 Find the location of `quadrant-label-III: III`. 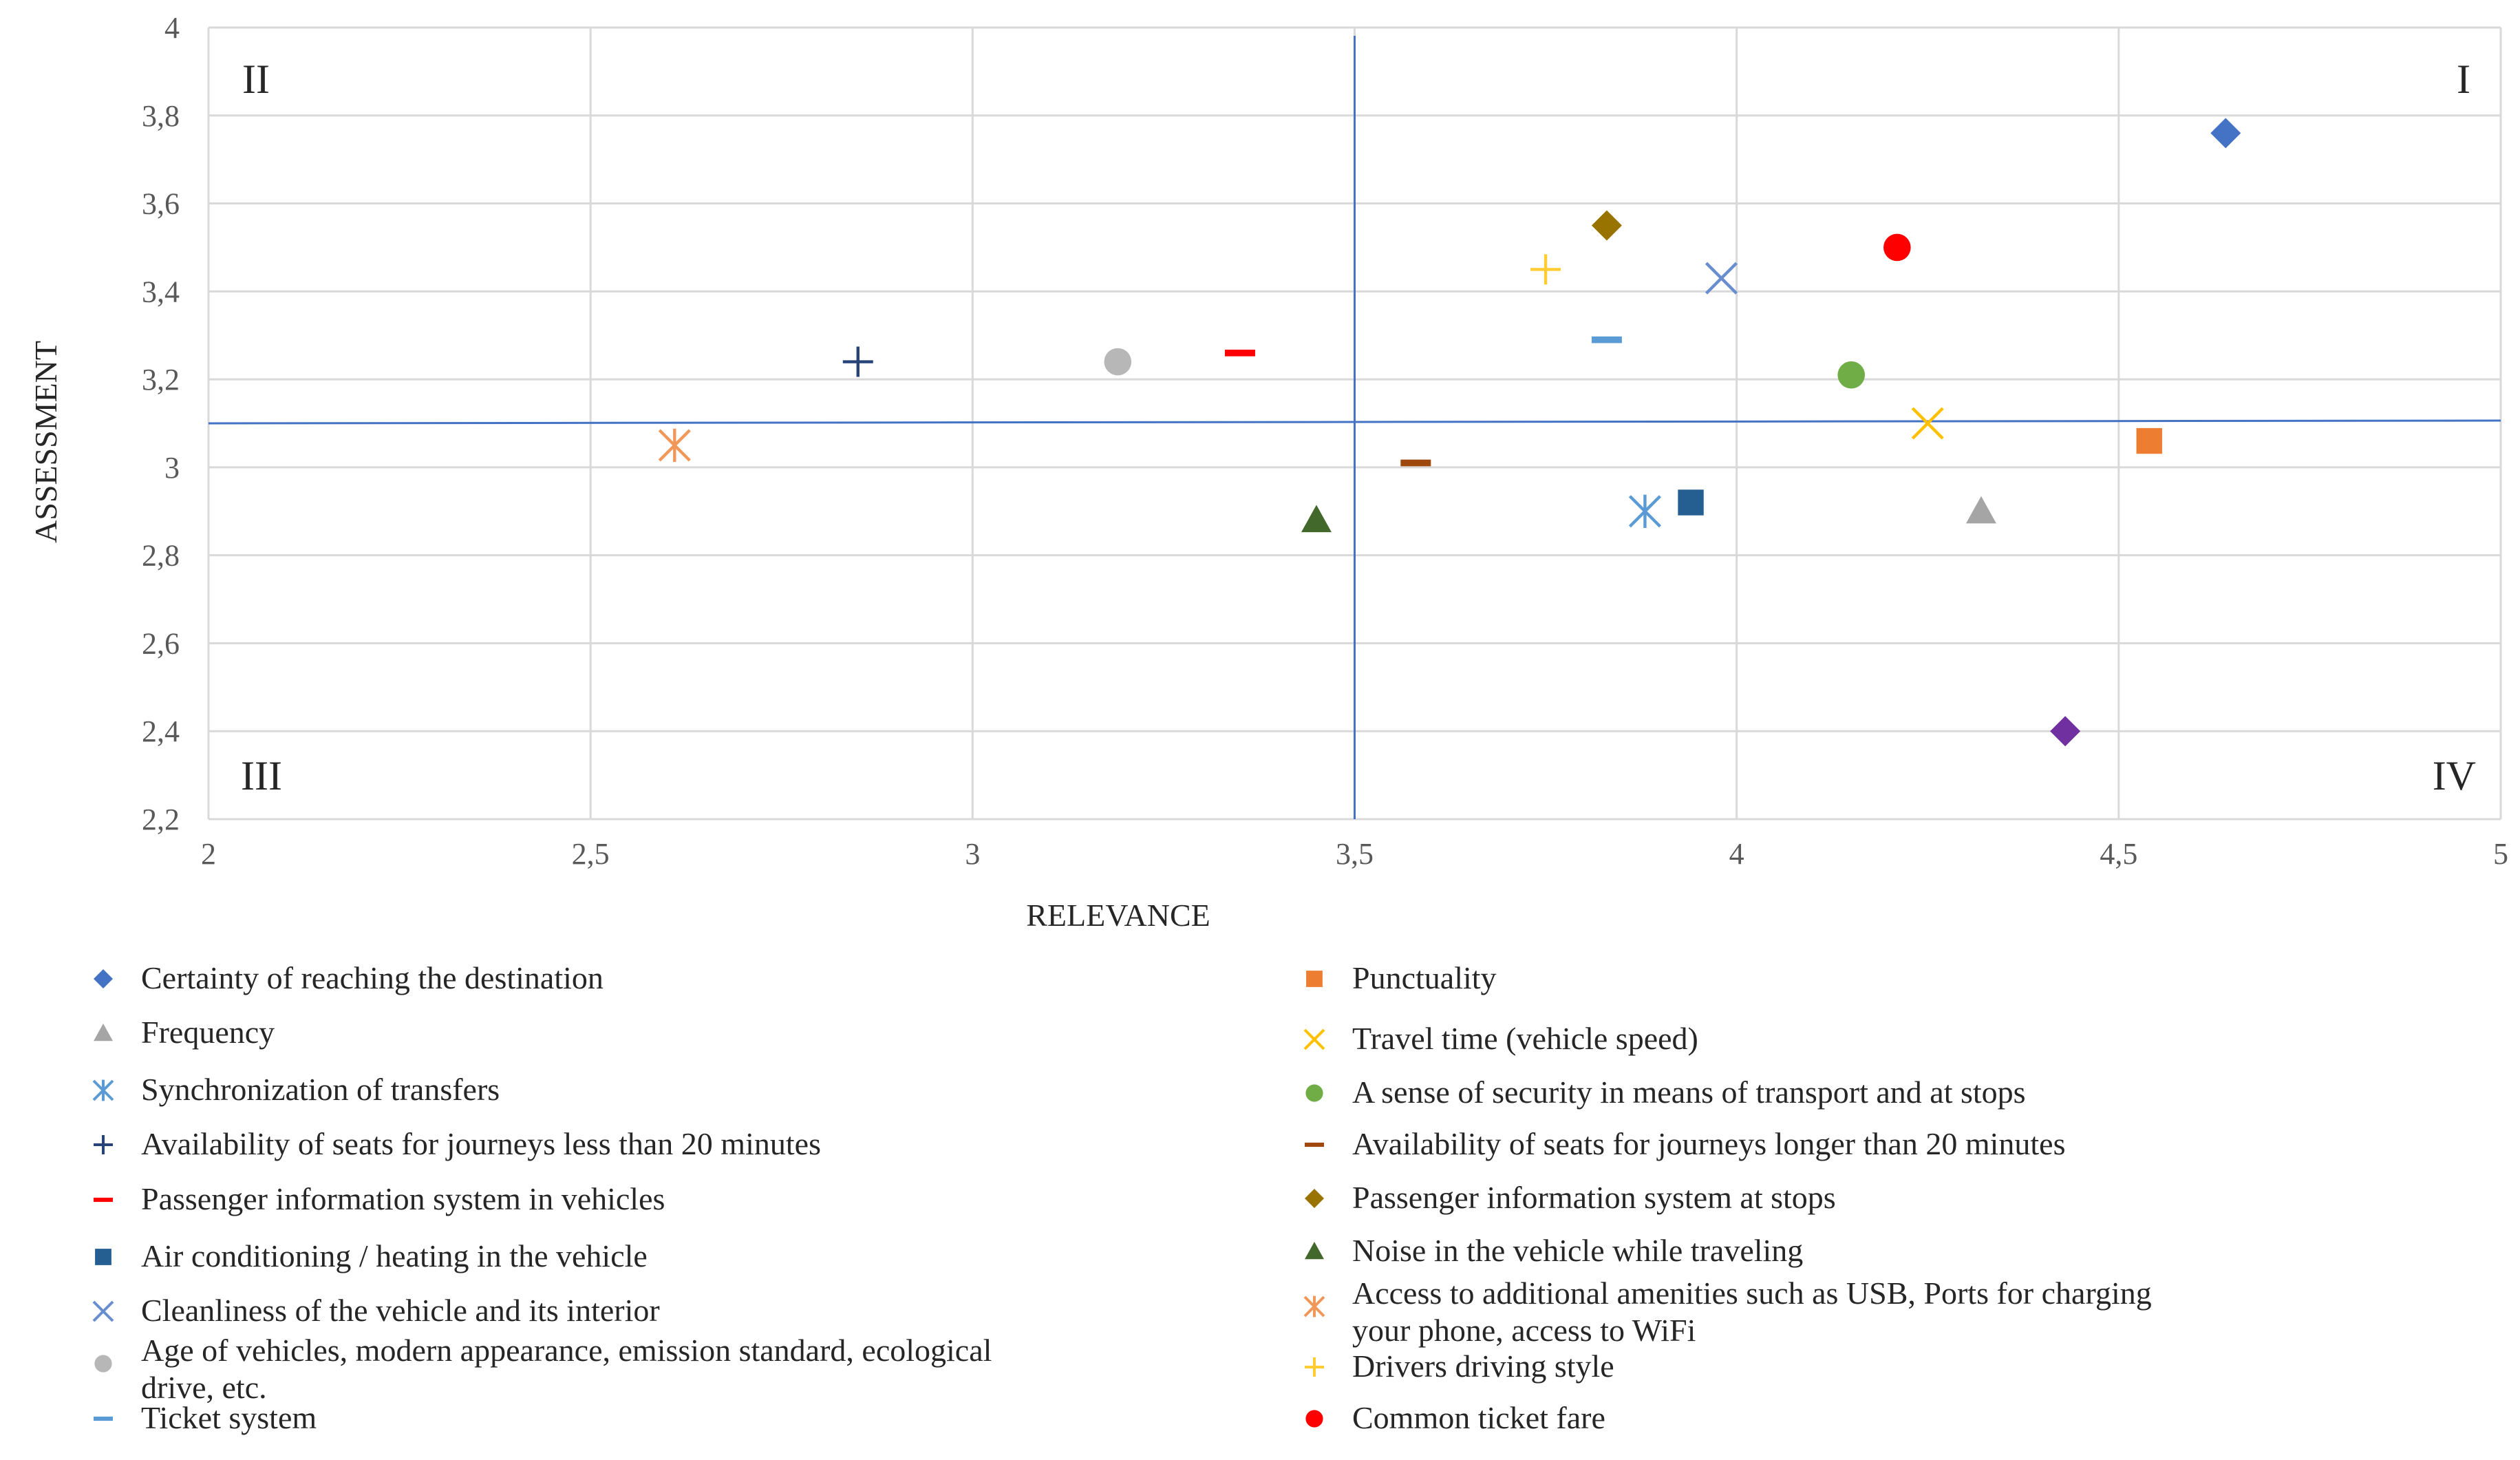

quadrant-label-III: III is located at coordinates (261, 776).